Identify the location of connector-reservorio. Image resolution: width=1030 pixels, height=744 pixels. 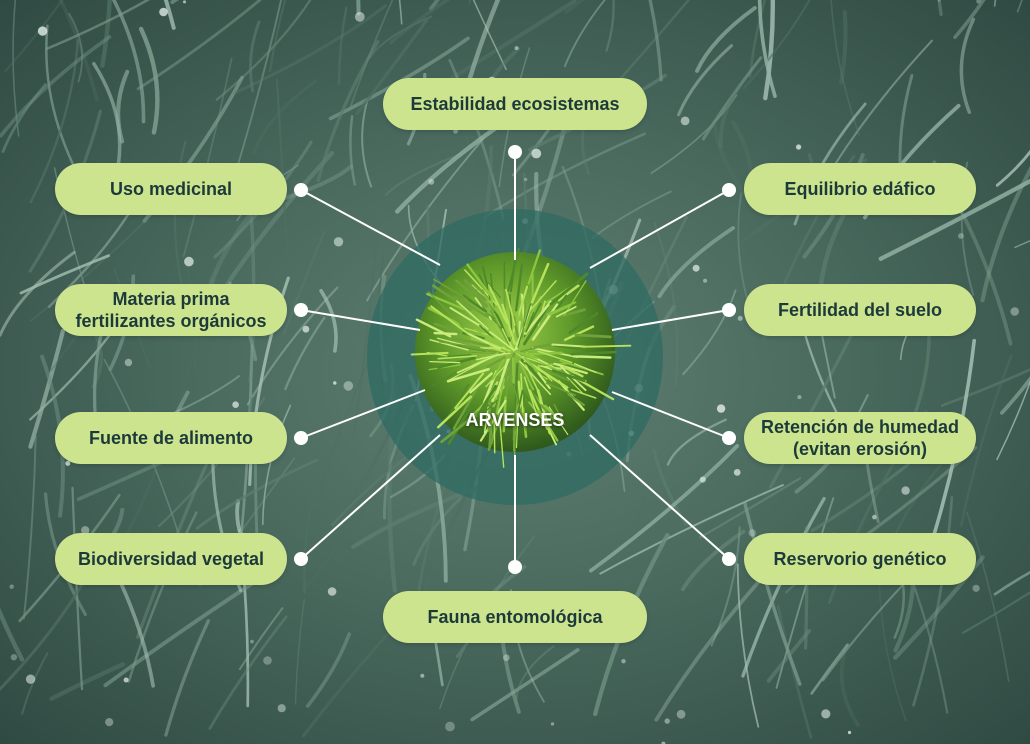
(662, 500).